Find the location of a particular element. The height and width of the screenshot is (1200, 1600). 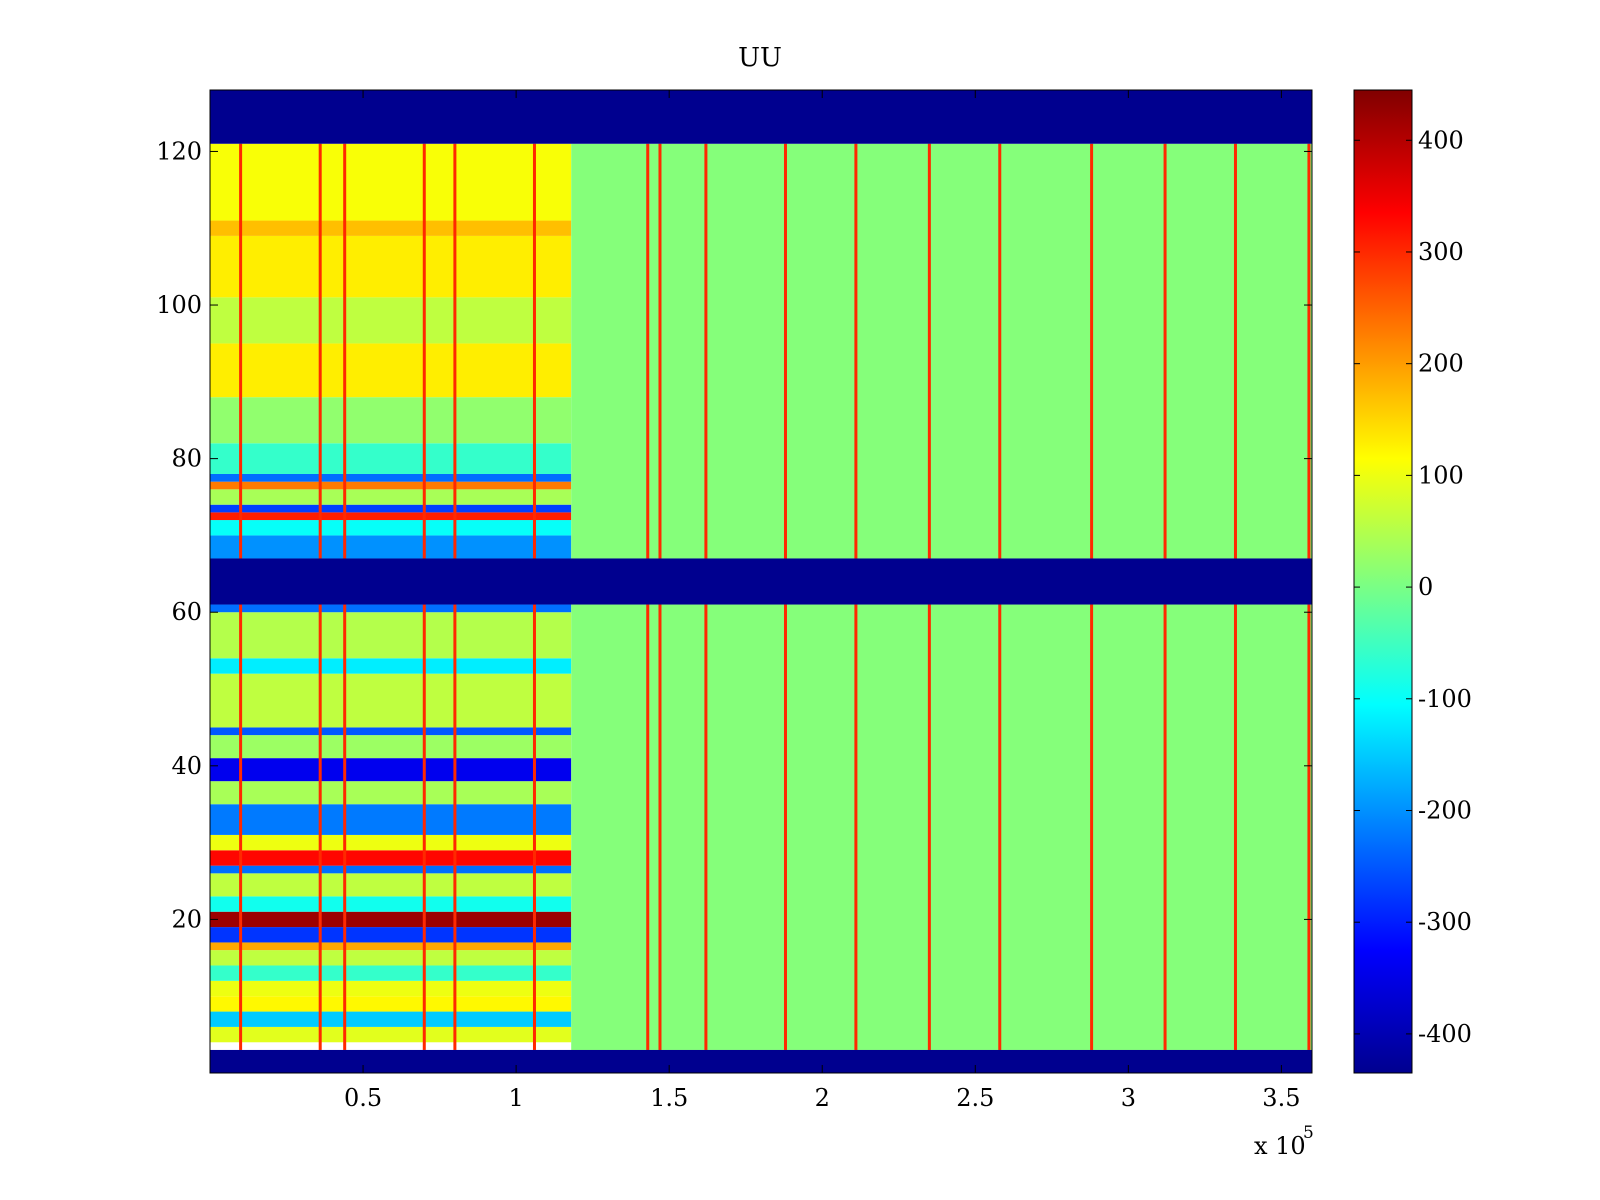

y-tick-label: 120 is located at coordinates (179, 151).